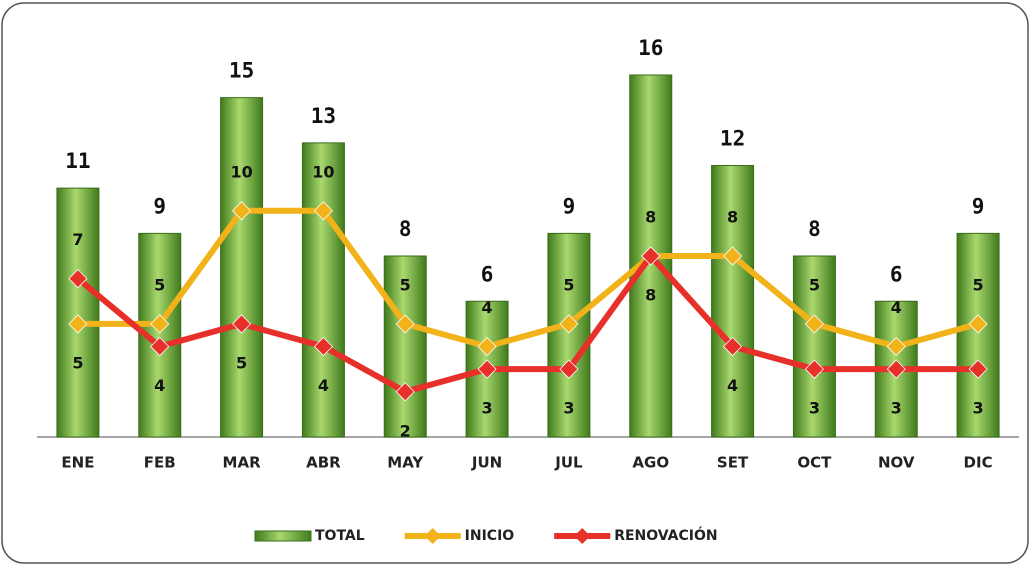  What do you see at coordinates (490, 536) in the screenshot?
I see `legend-label: INICIO` at bounding box center [490, 536].